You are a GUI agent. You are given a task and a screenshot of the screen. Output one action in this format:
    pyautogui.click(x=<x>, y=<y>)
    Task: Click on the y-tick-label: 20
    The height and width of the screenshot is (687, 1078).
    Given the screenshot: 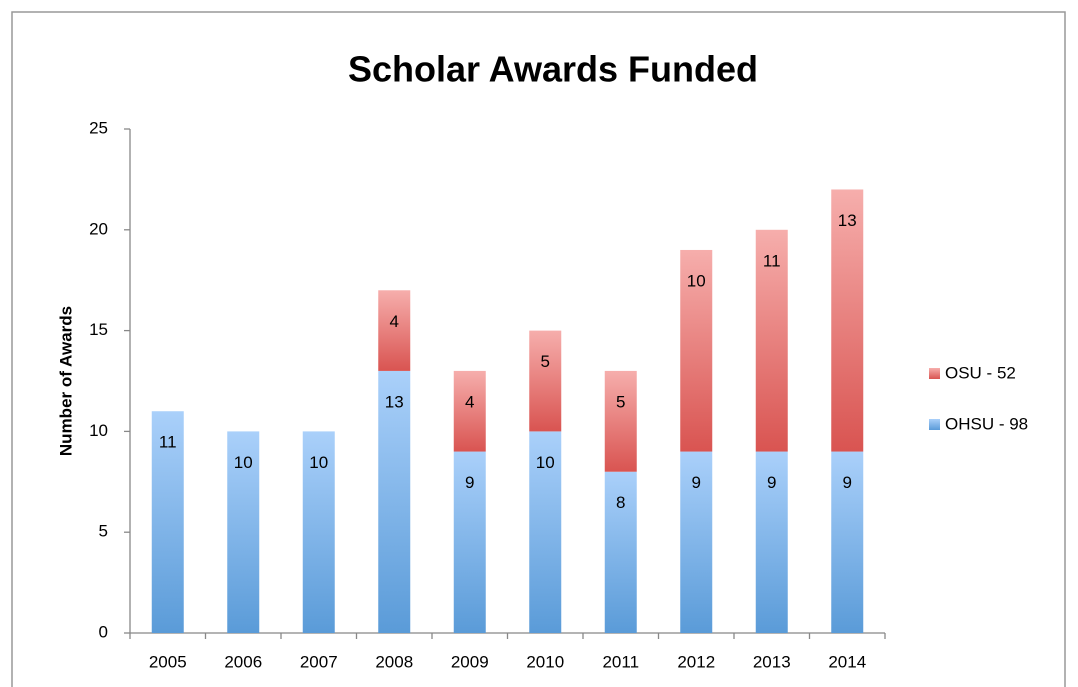 What is the action you would take?
    pyautogui.click(x=98, y=228)
    